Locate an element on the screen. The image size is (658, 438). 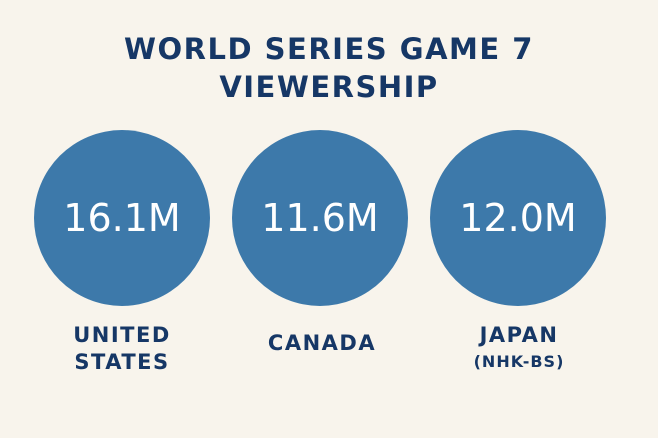
category-label-line: CANADA is located at coordinates (322, 343).